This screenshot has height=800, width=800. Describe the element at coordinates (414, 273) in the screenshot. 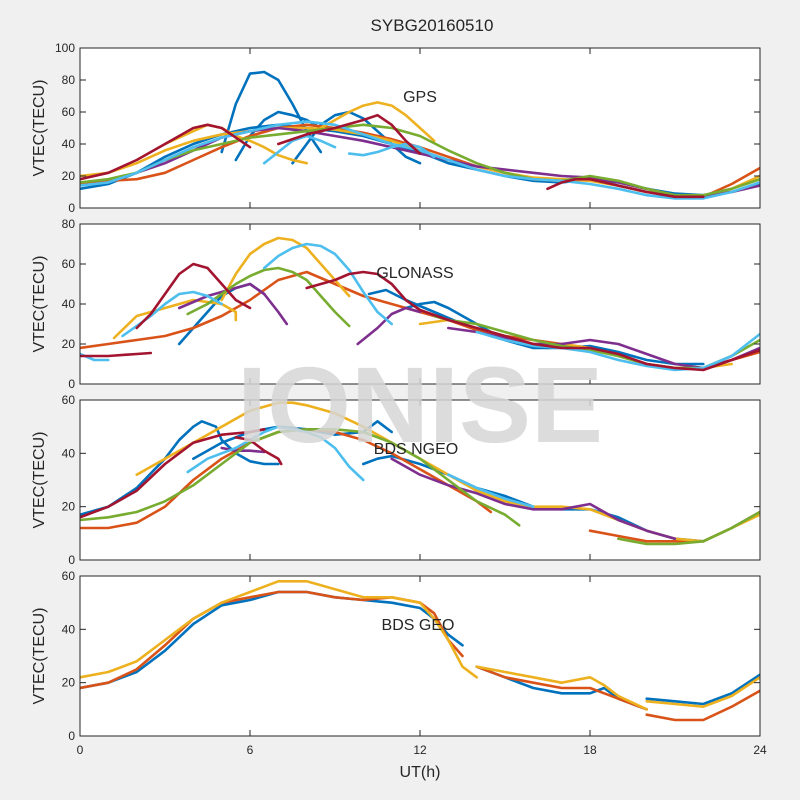

I see `panel-annotation: GLONASS` at that location.